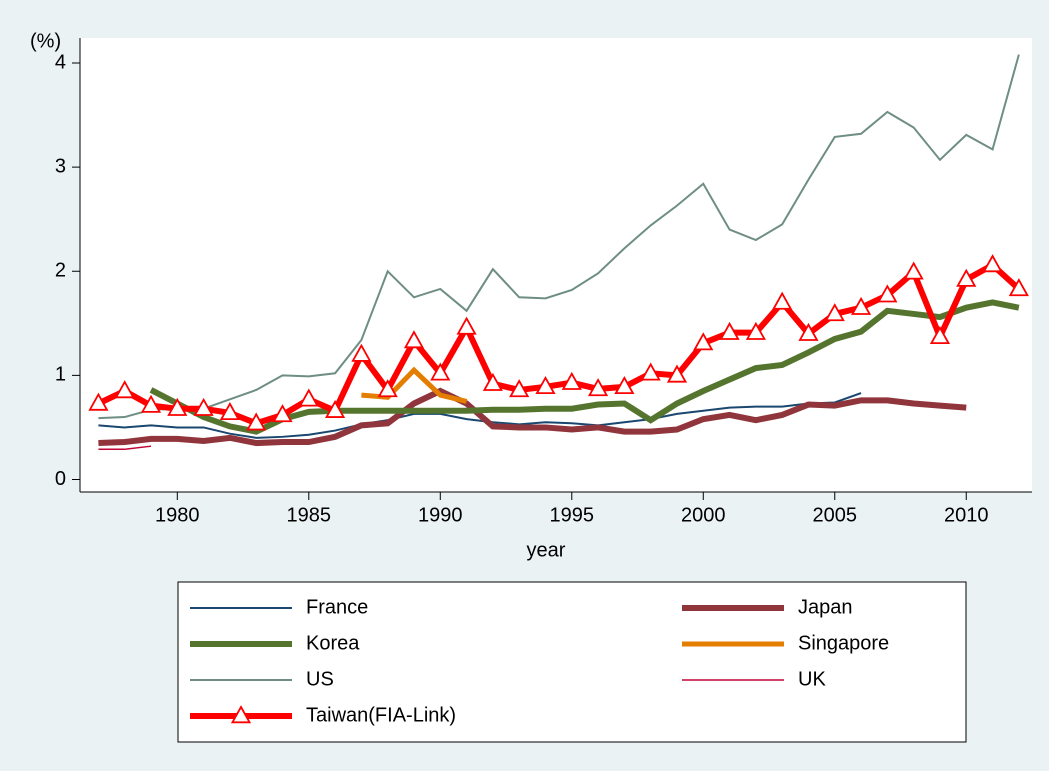 This screenshot has height=776, width=1049. Describe the element at coordinates (703, 515) in the screenshot. I see `x-tick-label: 2000` at that location.